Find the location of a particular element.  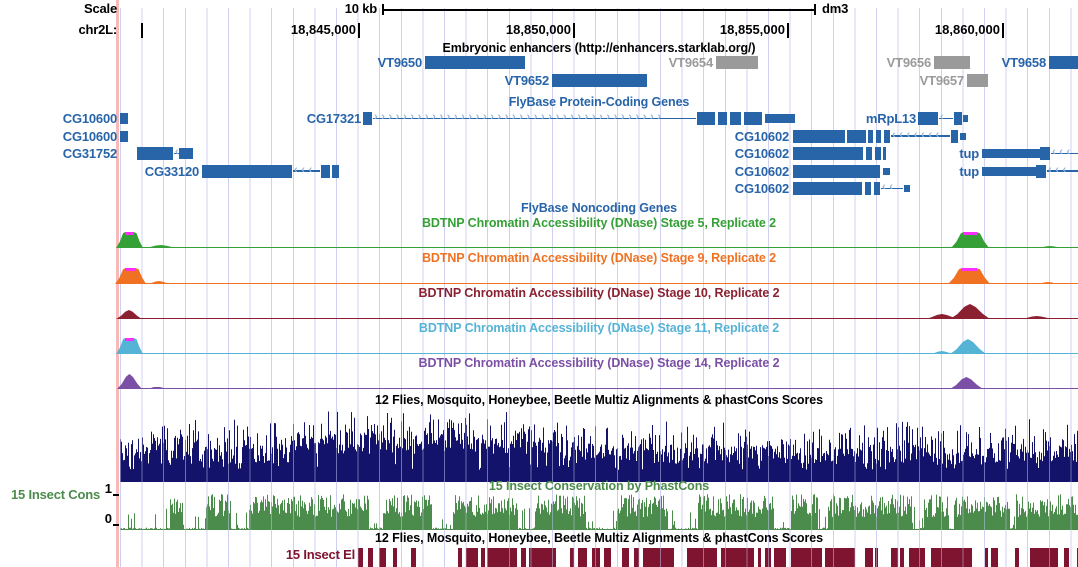

elements-track-left-label: 15 Insect El is located at coordinates (320, 554).